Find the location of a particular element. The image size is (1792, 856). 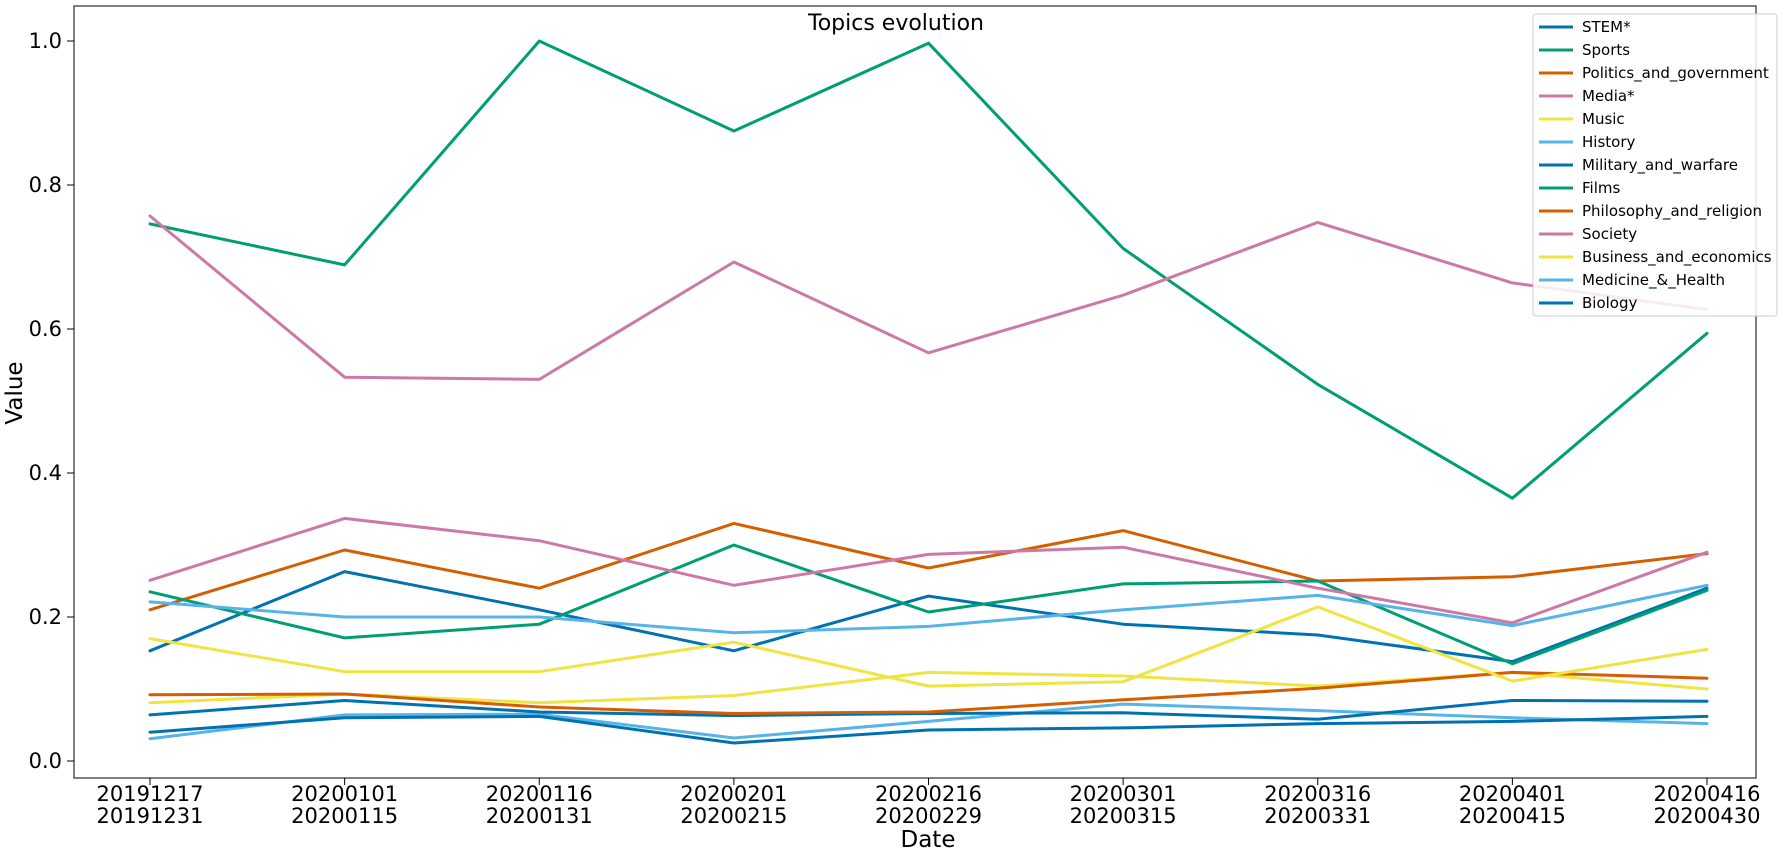

x-tick-label: 20200331 is located at coordinates (1317, 816).